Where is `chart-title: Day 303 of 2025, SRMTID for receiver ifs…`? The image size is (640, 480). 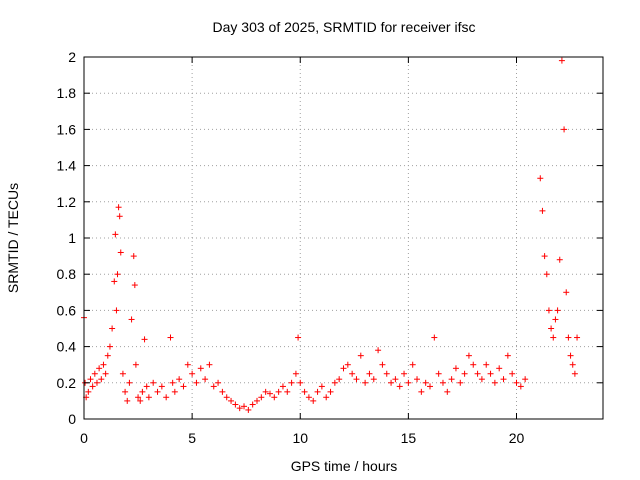
chart-title: Day 303 of 2025, SRMTID for receiver ifs… is located at coordinates (344, 27).